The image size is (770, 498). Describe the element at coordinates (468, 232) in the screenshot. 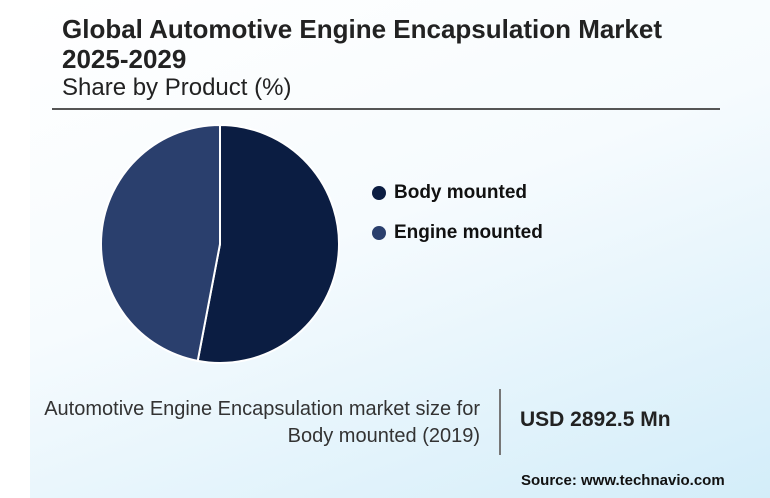

I see `legend-label: Engine mounted` at that location.